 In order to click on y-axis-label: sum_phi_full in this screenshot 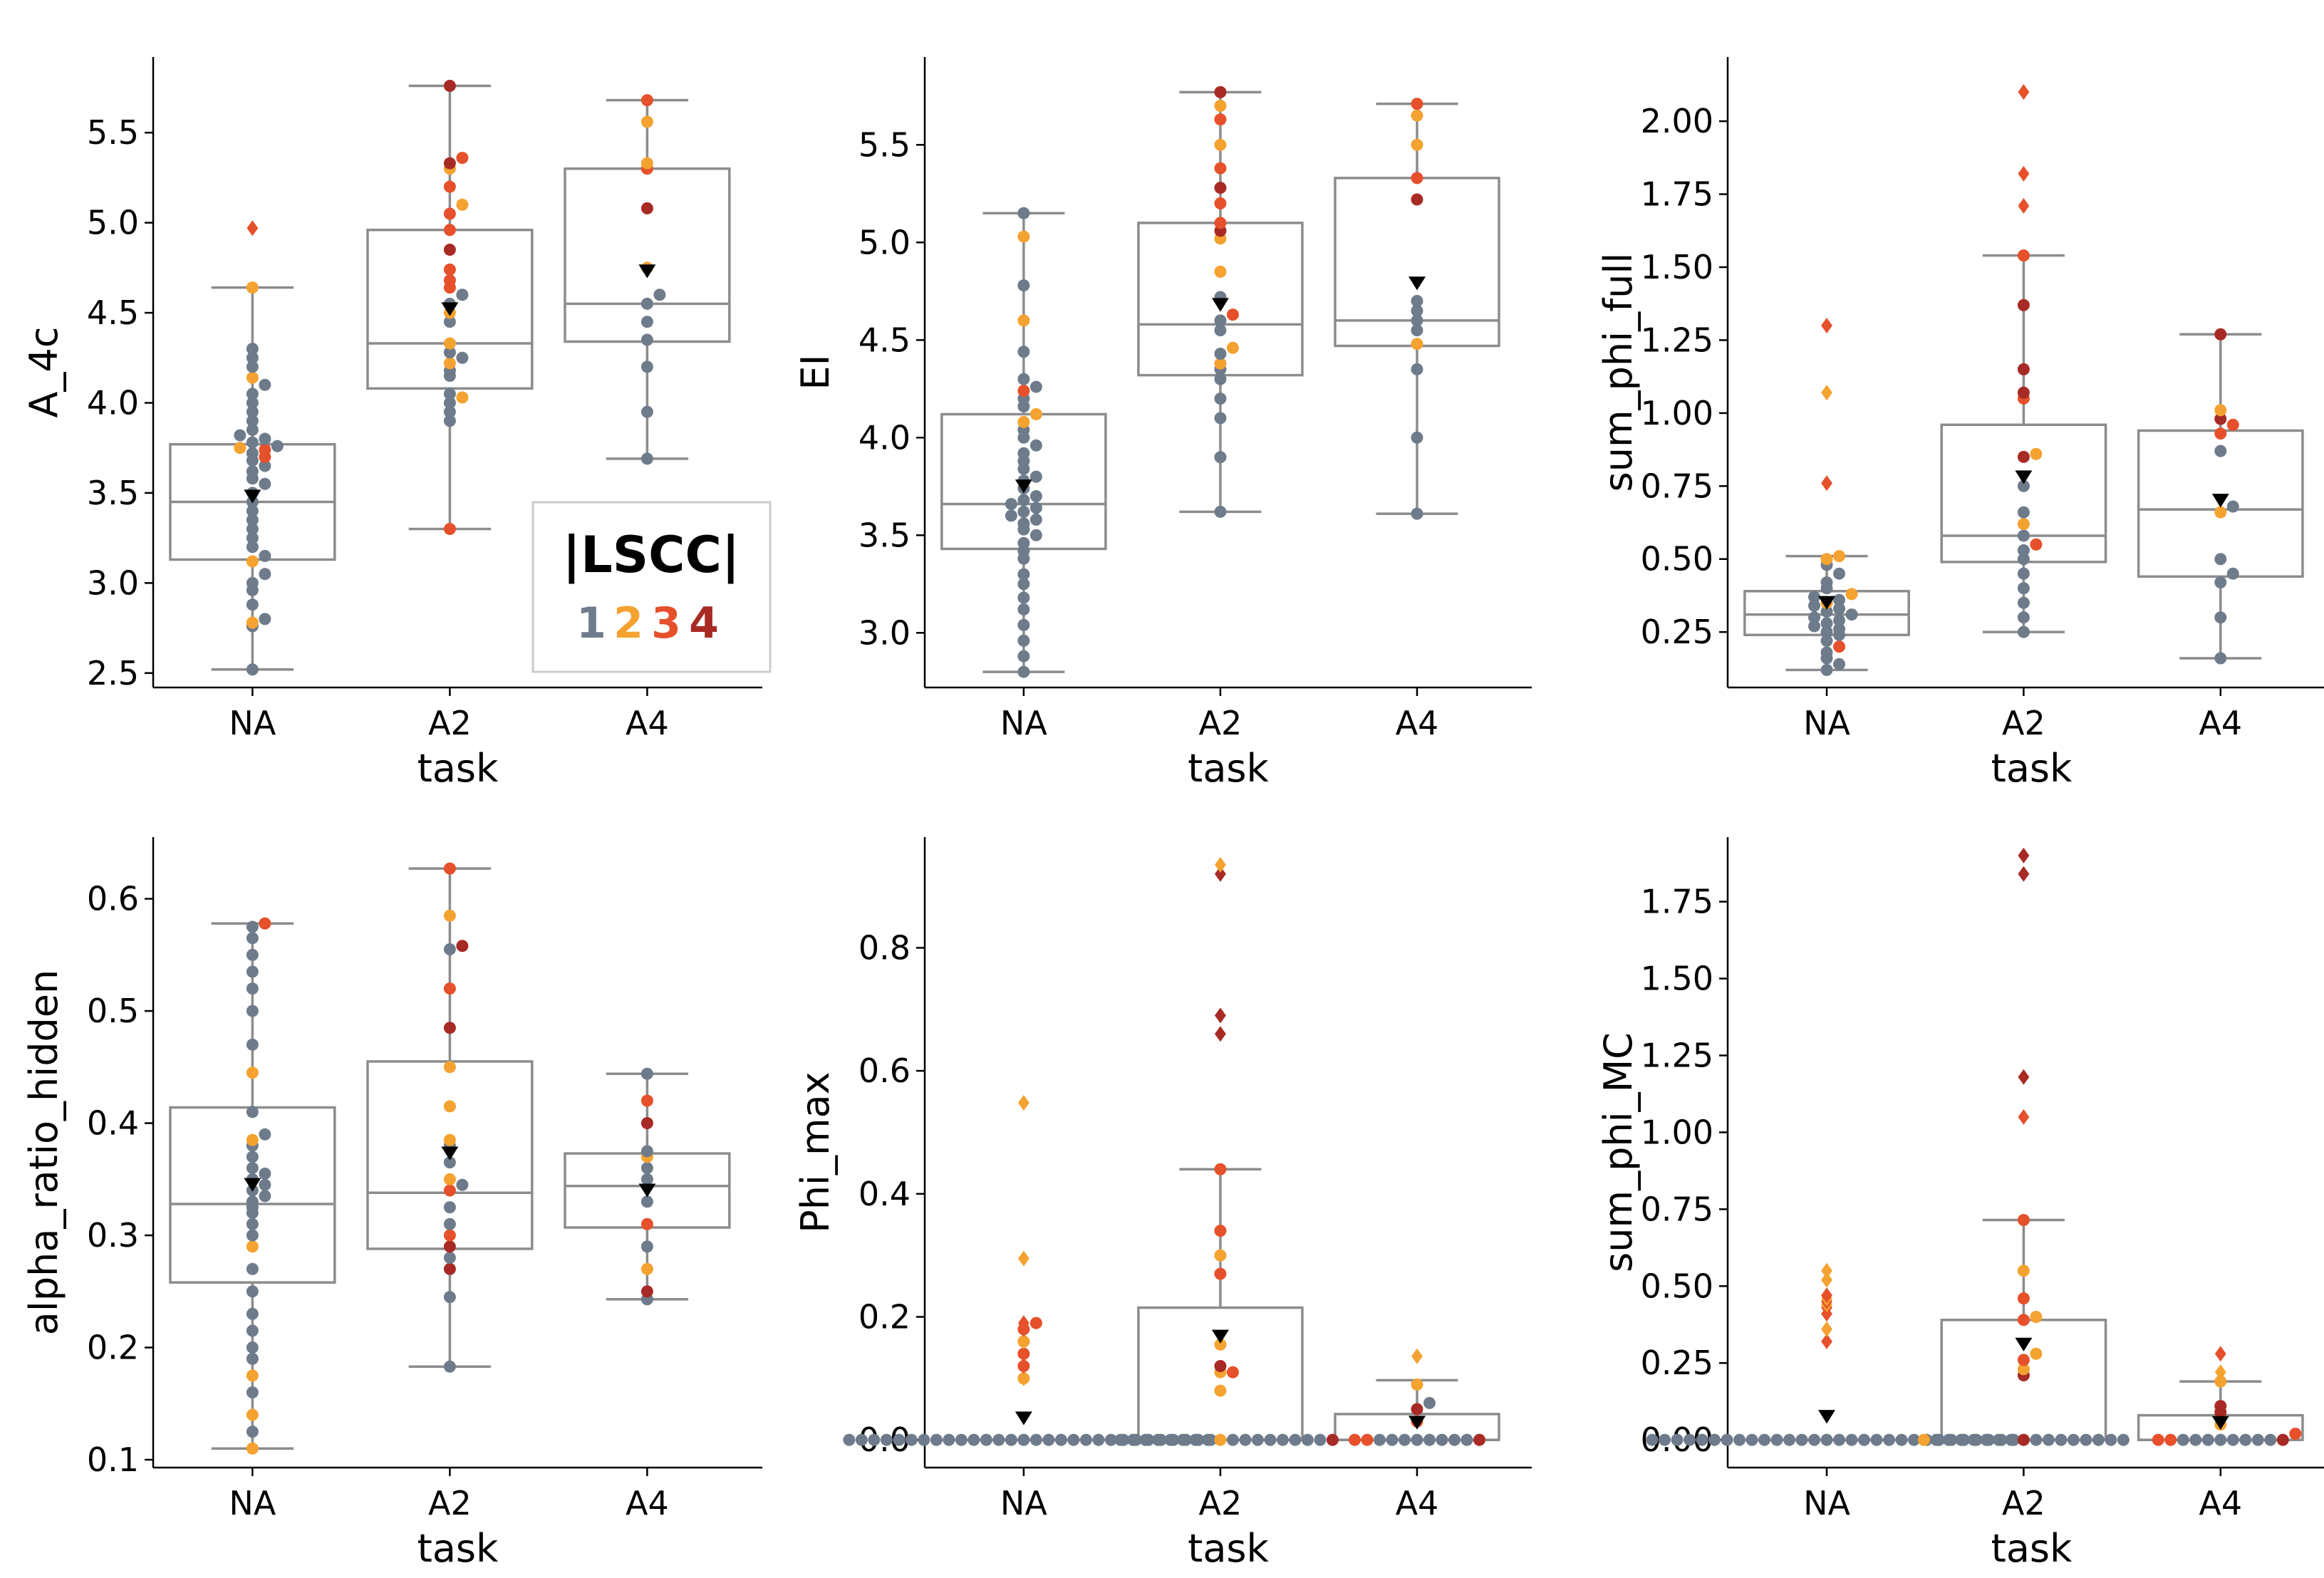, I will do `click(1618, 372)`.